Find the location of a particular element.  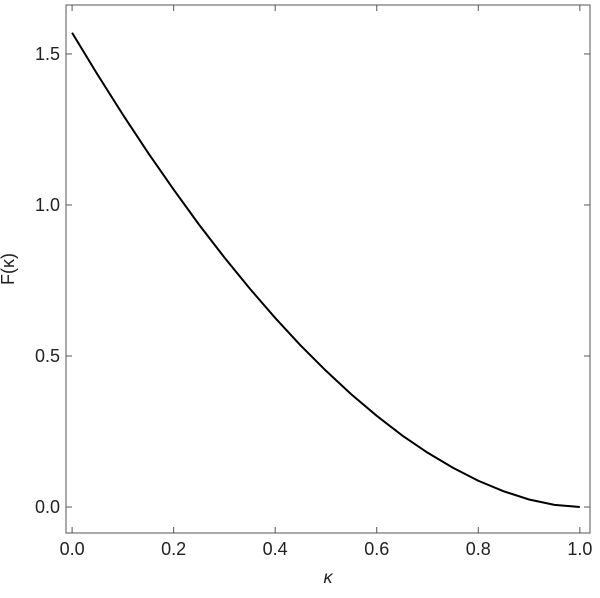

y-tick-label: 1.0 is located at coordinates (47, 205).